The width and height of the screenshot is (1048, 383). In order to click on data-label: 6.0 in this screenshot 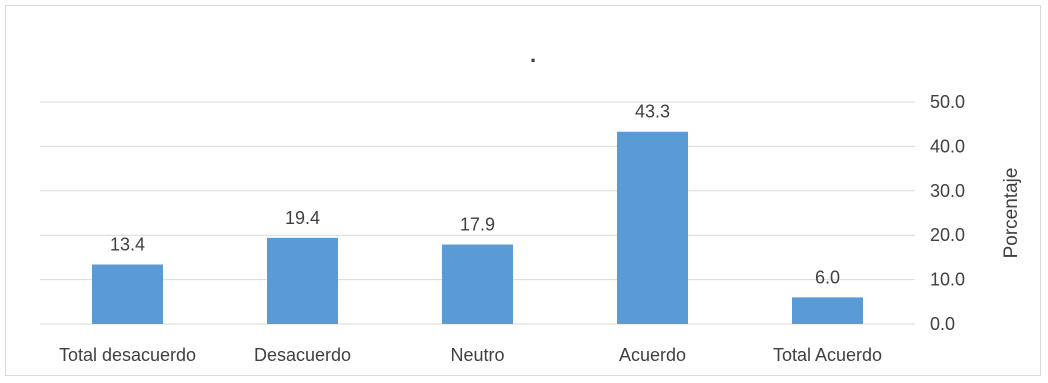, I will do `click(827, 277)`.